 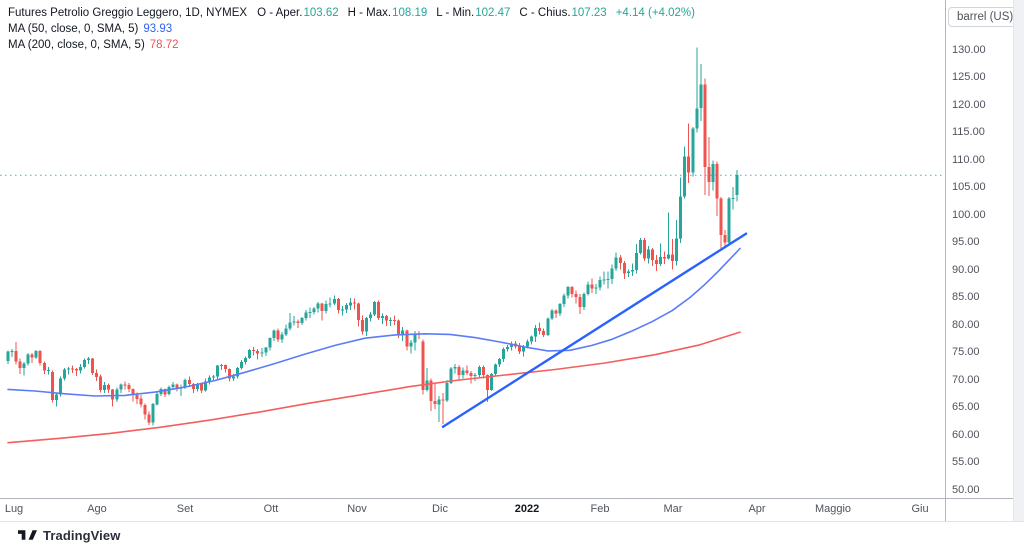 What do you see at coordinates (73, 29) in the screenshot?
I see `ma50-label: MA (50, close, 0, SMA, 5)` at bounding box center [73, 29].